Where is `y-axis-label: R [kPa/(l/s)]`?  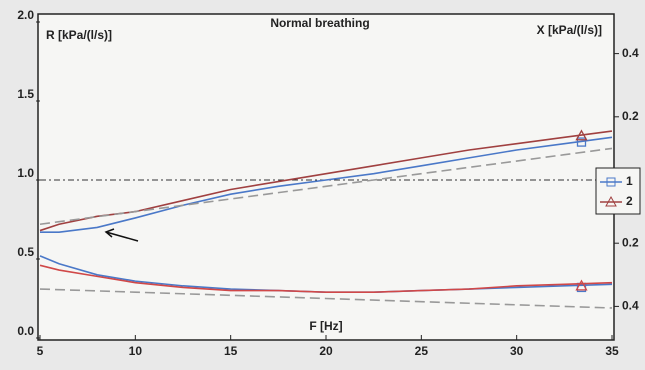 y-axis-label: R [kPa/(l/s)] is located at coordinates (79, 35).